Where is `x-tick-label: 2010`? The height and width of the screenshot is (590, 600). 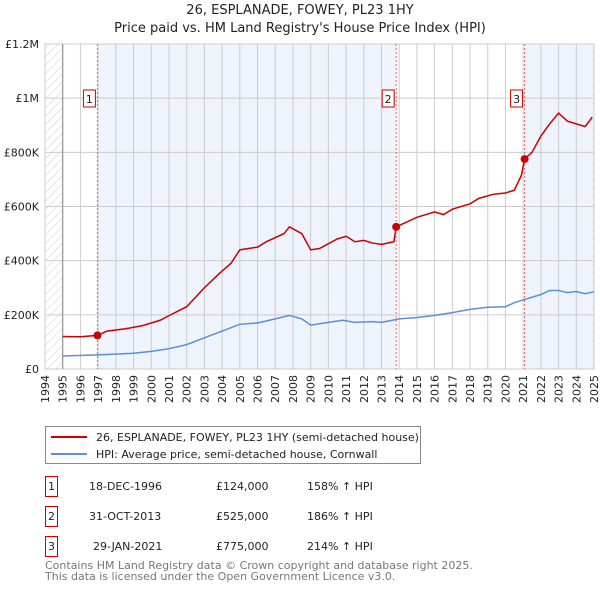 x-tick-label: 2010 is located at coordinates (328, 389).